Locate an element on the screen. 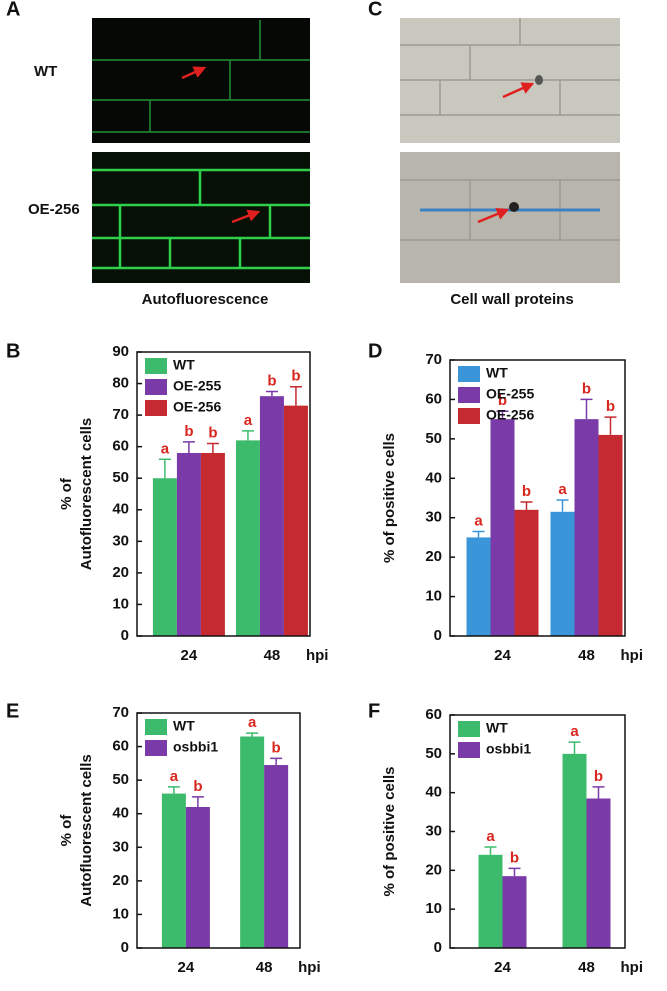  image-caption: Cell wall proteins is located at coordinates (511, 299).